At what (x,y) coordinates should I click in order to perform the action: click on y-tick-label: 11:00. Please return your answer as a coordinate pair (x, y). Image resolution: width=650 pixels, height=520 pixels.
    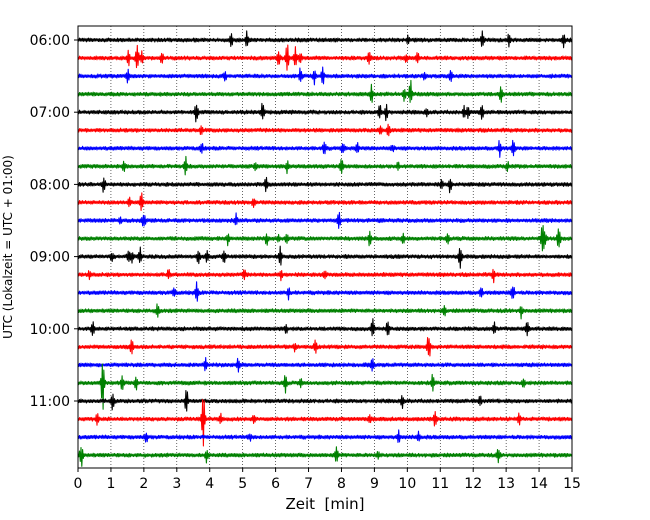
    Looking at the image, I should click on (50, 402).